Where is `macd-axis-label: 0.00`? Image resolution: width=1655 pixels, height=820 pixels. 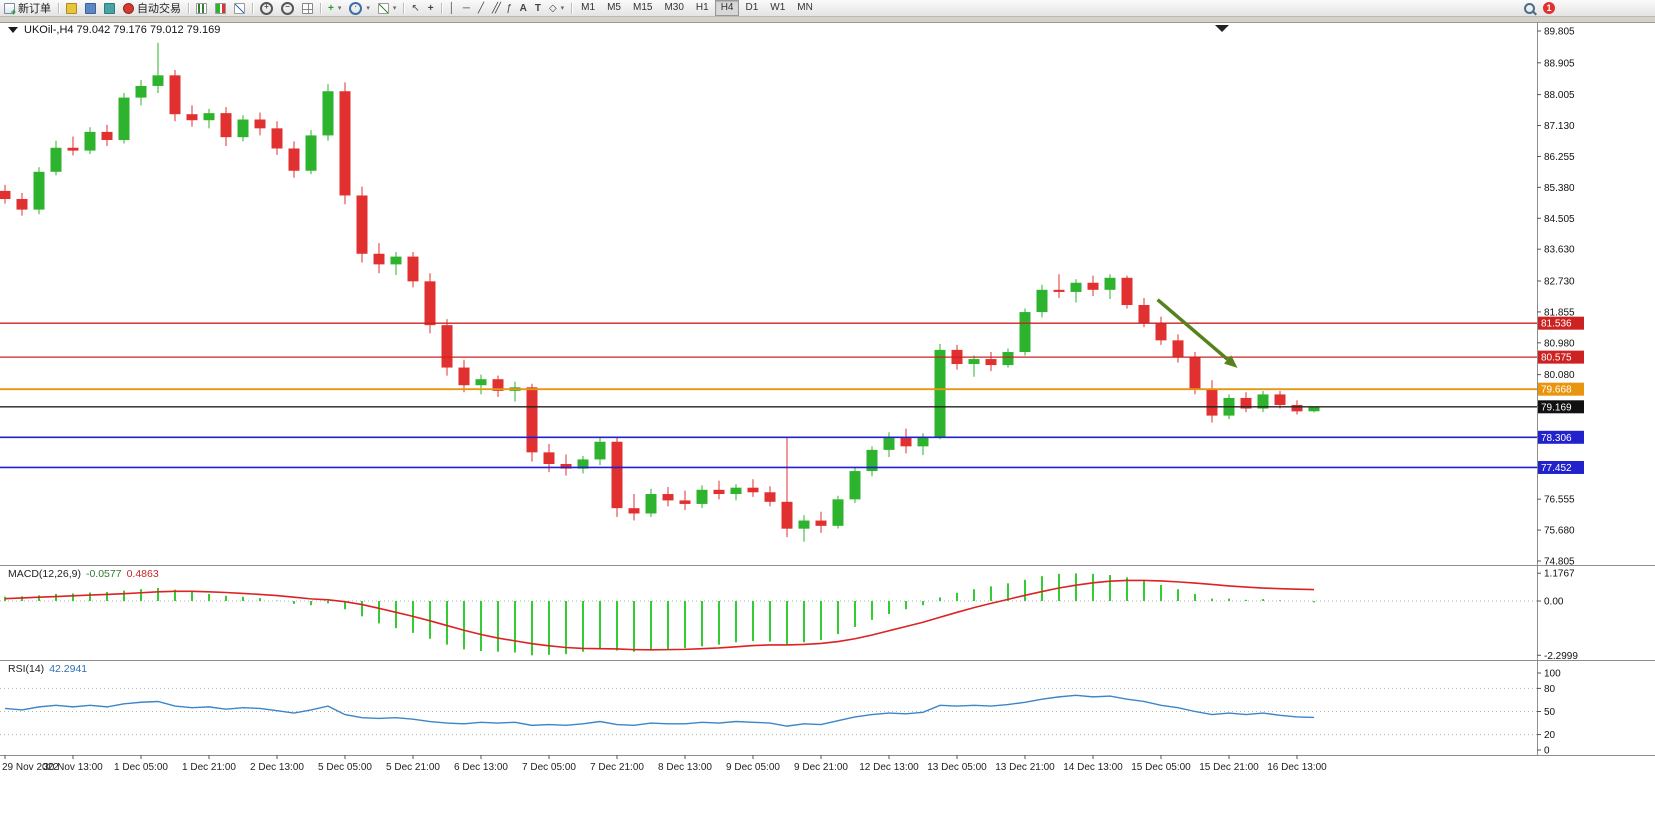 macd-axis-label: 0.00 is located at coordinates (1554, 602).